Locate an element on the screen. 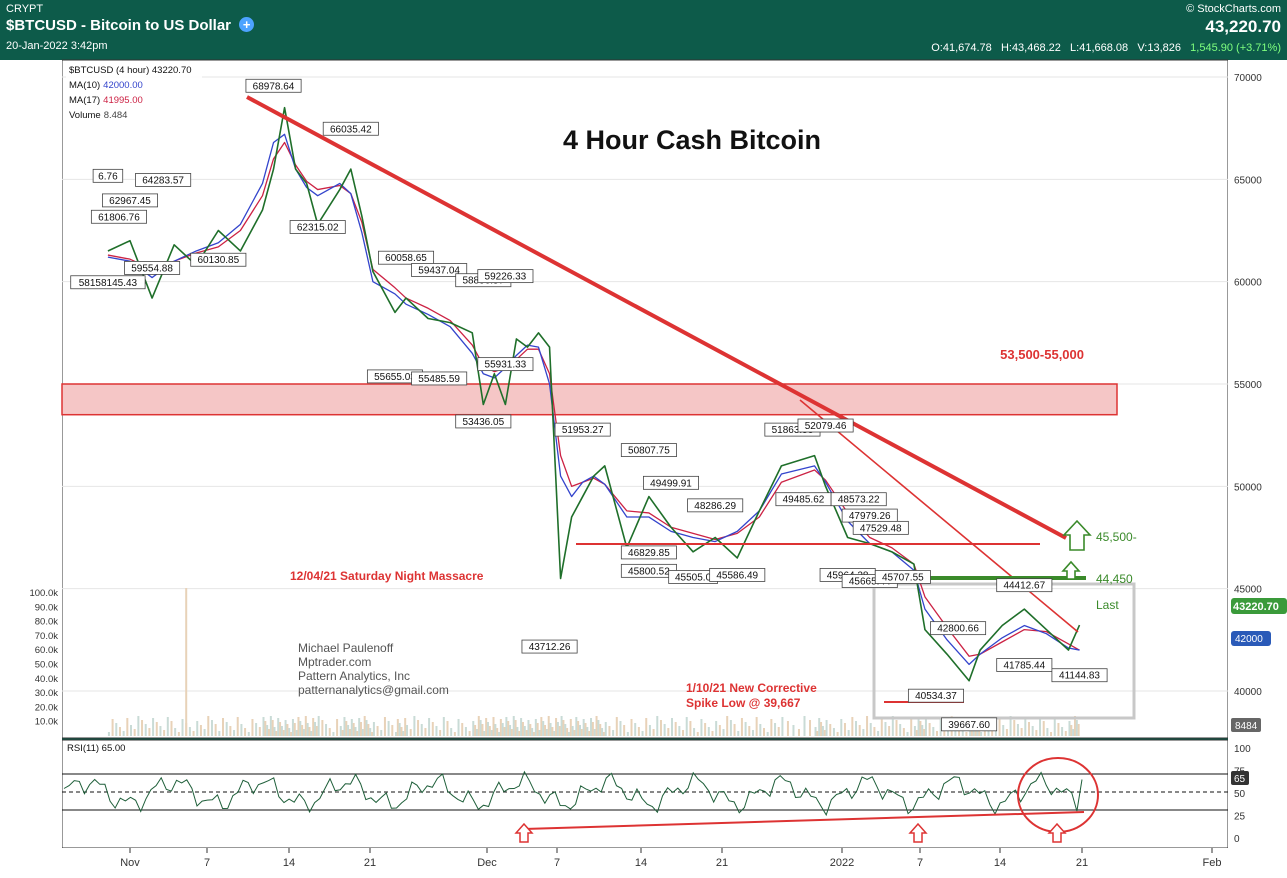  price-label: 59437.04 is located at coordinates (439, 270).